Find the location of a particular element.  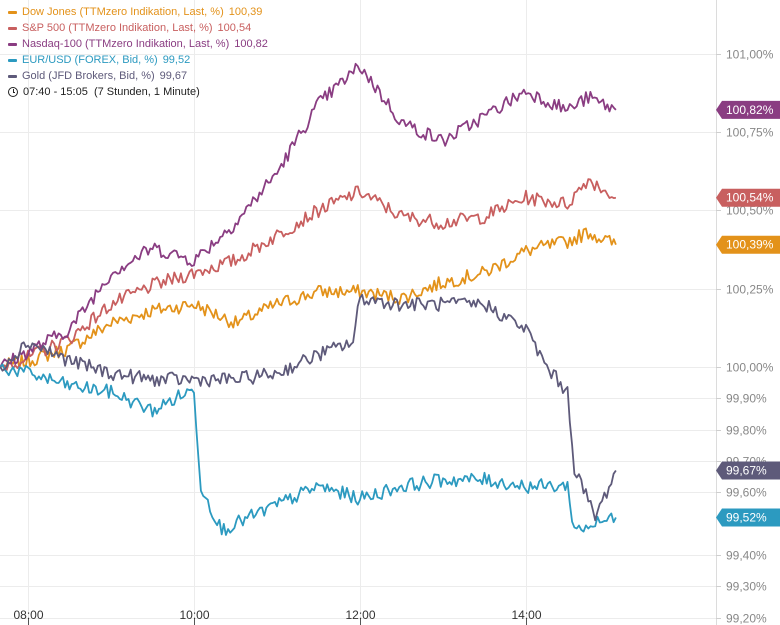

badge-label-2: 100,82% is located at coordinates (750, 110).